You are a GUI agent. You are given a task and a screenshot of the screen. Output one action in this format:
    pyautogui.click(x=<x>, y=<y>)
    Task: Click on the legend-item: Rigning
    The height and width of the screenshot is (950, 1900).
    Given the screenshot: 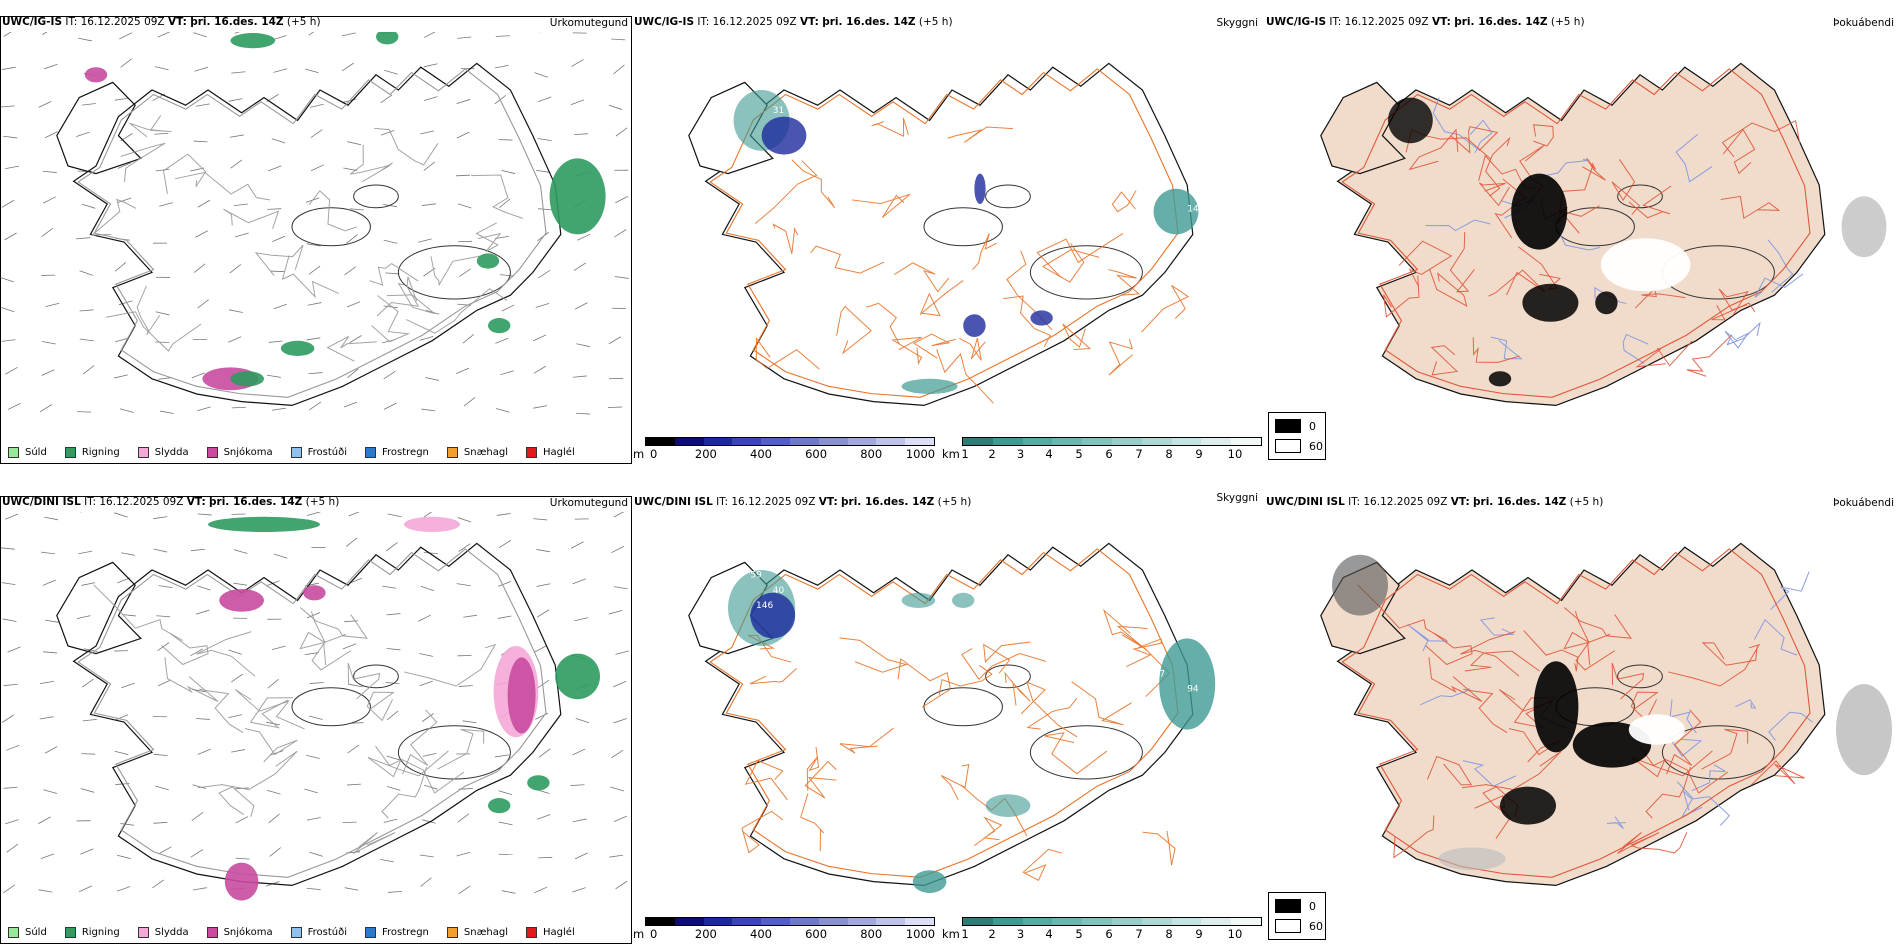 What is the action you would take?
    pyautogui.click(x=92, y=452)
    